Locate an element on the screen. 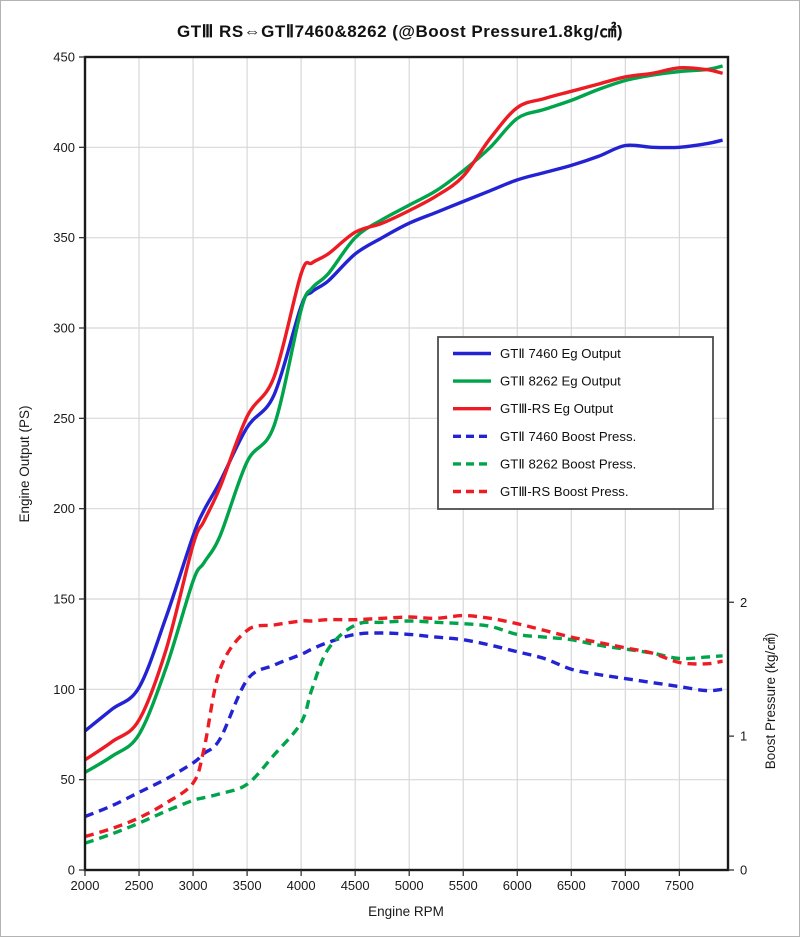  y-left-tick-label: 100 is located at coordinates (64, 689).